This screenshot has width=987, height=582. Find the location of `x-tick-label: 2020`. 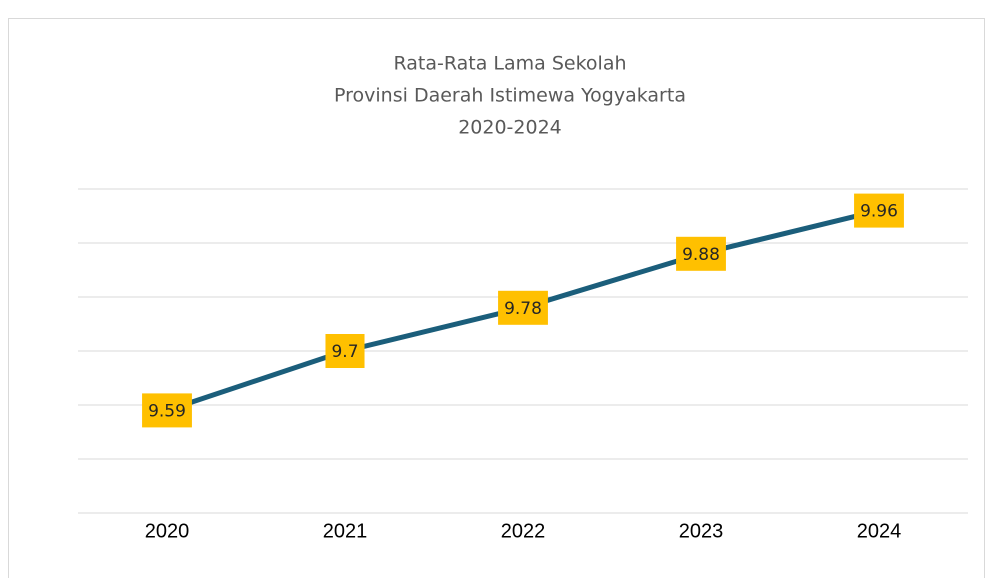

x-tick-label: 2020 is located at coordinates (167, 531).